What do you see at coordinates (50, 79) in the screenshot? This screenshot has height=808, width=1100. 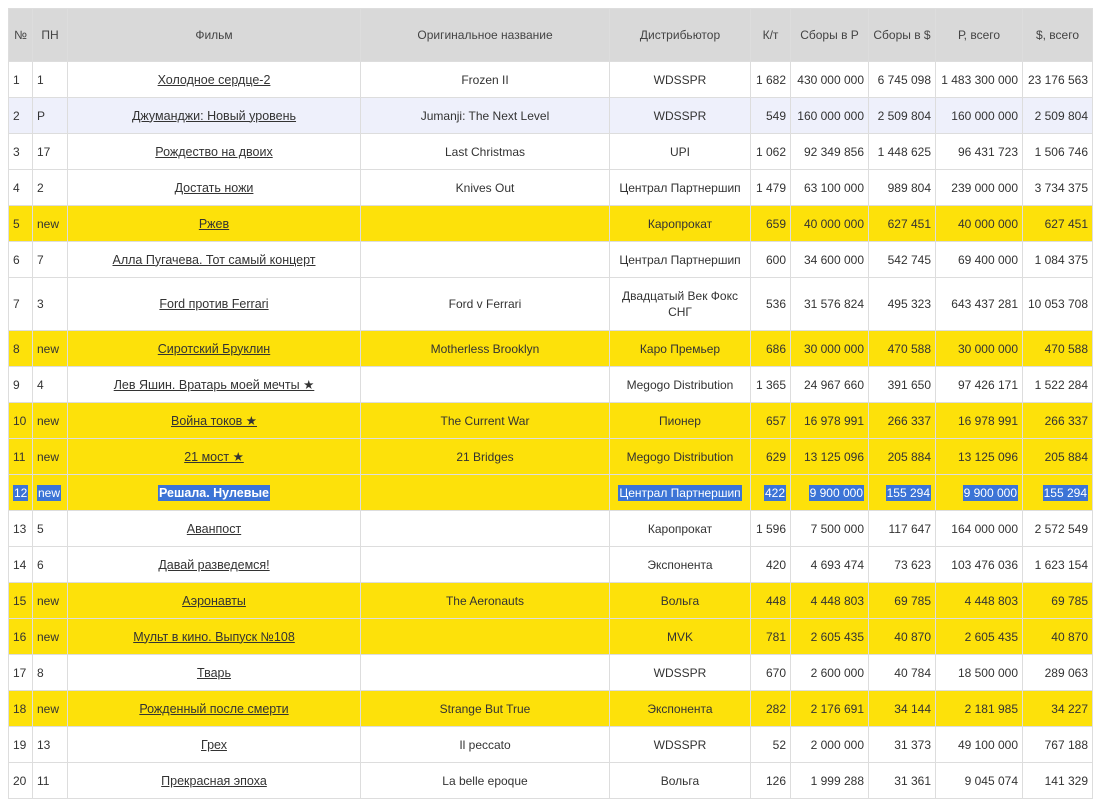 I see `cell-prev-week: 1` at bounding box center [50, 79].